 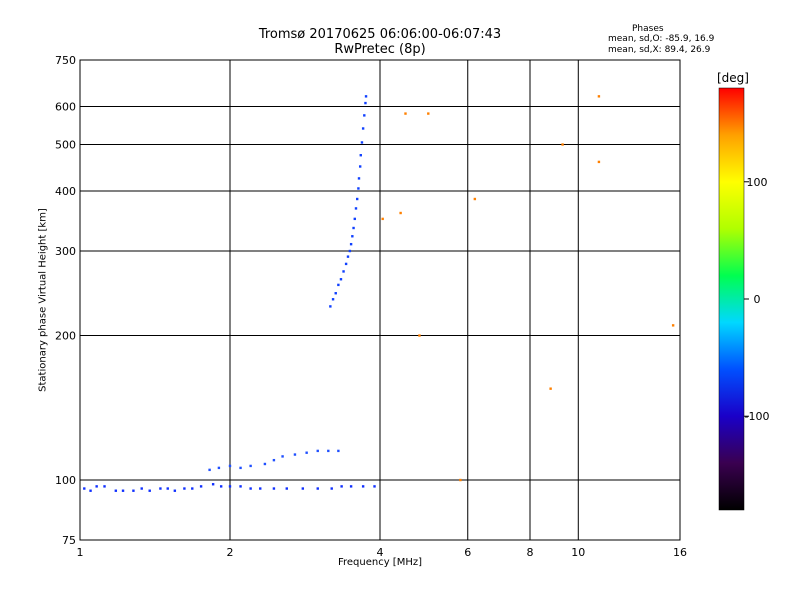 What do you see at coordinates (65, 251) in the screenshot?
I see `y-tick-label: 300` at bounding box center [65, 251].